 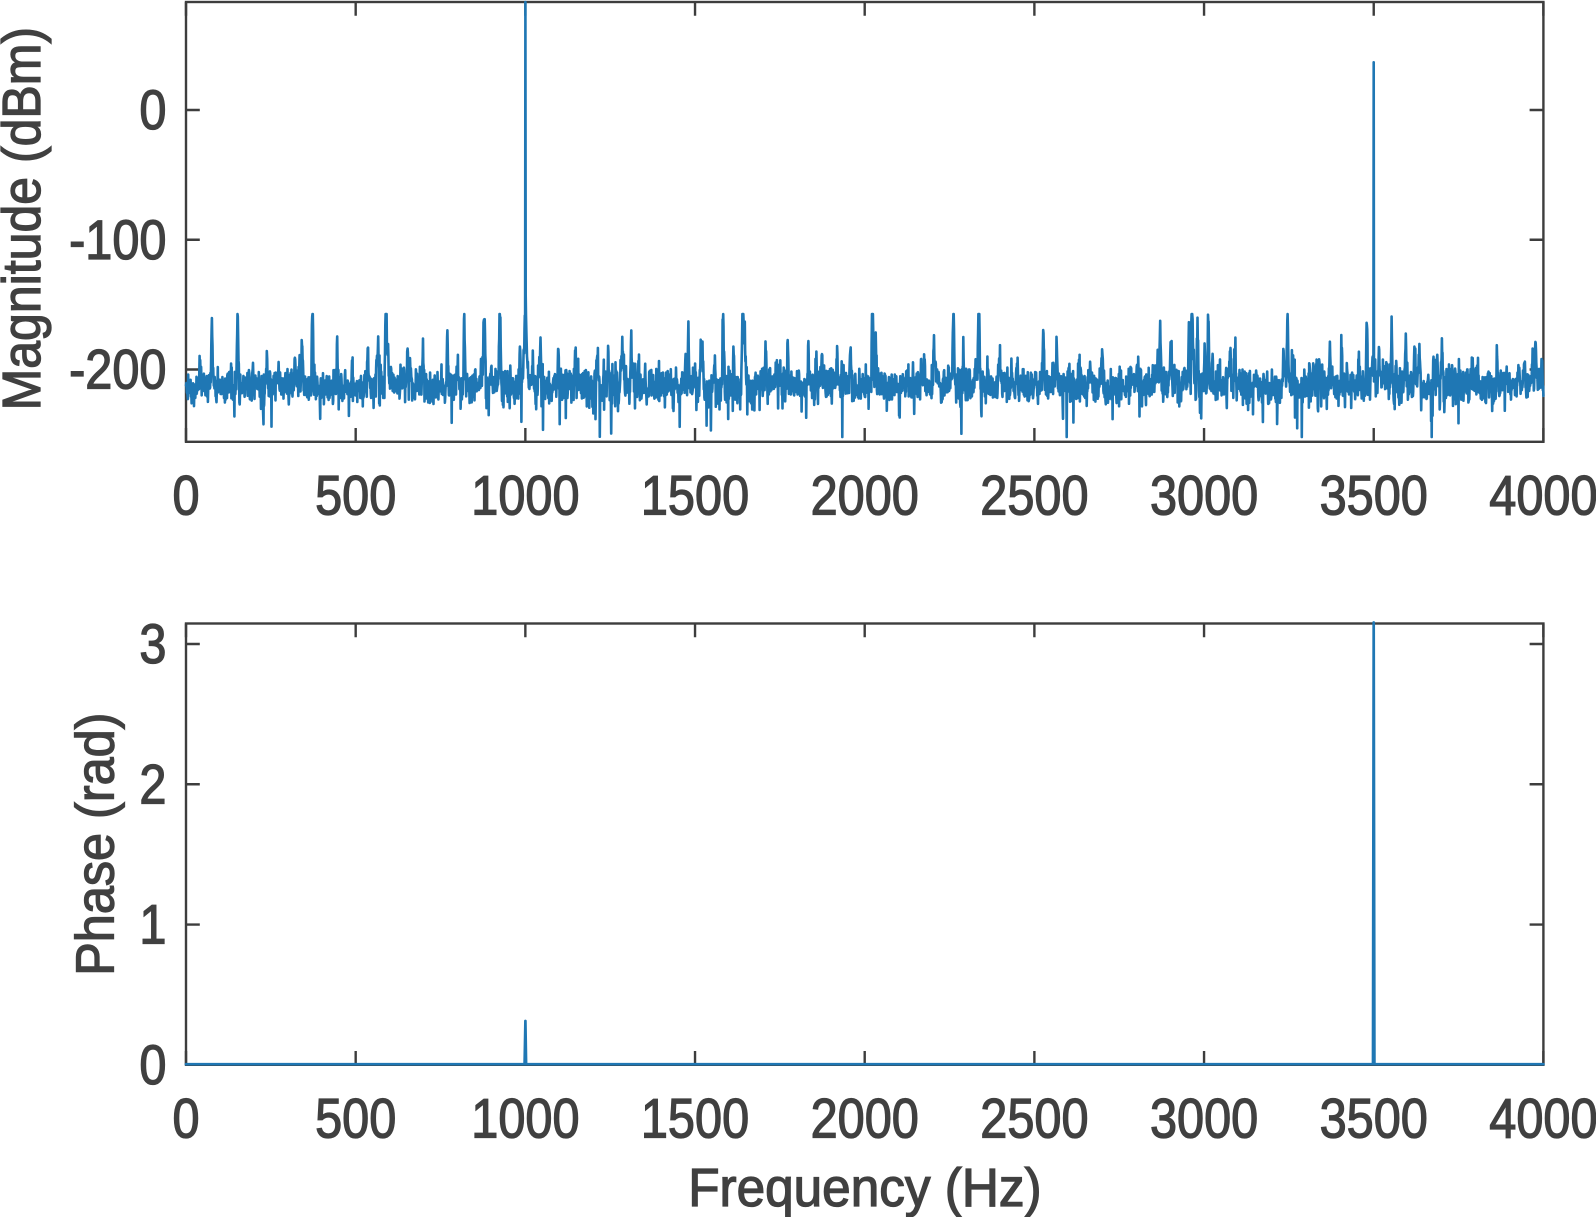 What do you see at coordinates (26, 218) in the screenshot?
I see `svg-text: Magnitude (dBm)` at bounding box center [26, 218].